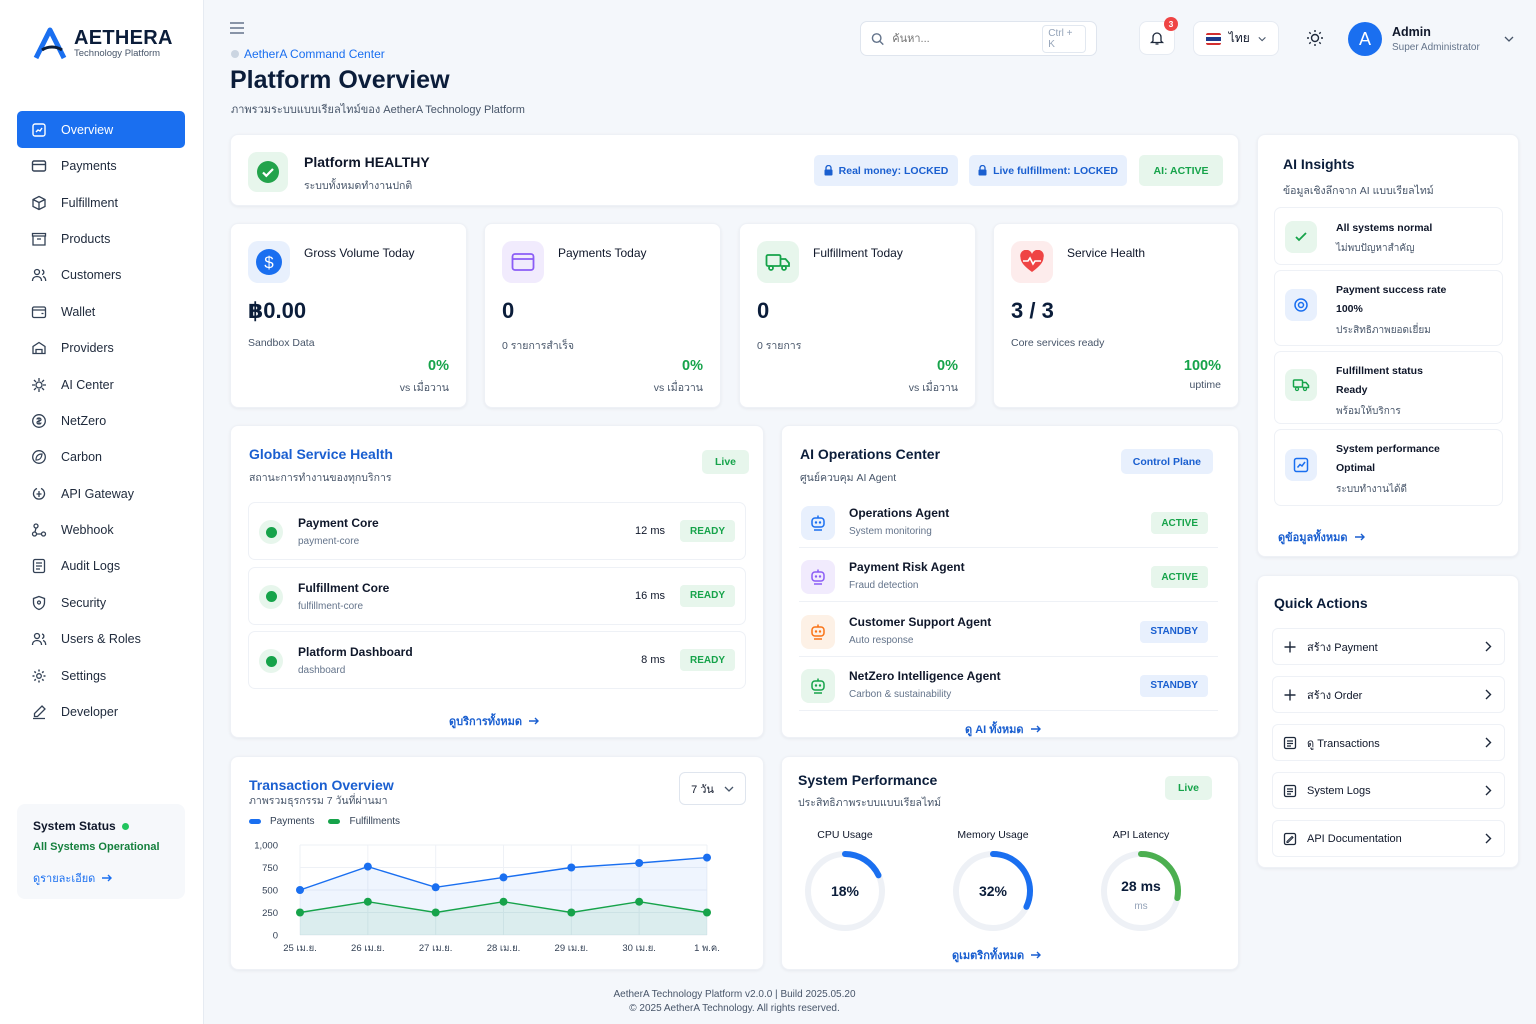 The image size is (1536, 1024). Describe the element at coordinates (101, 639) in the screenshot. I see `sidebar-item-users-roles: Users & Roles` at that location.